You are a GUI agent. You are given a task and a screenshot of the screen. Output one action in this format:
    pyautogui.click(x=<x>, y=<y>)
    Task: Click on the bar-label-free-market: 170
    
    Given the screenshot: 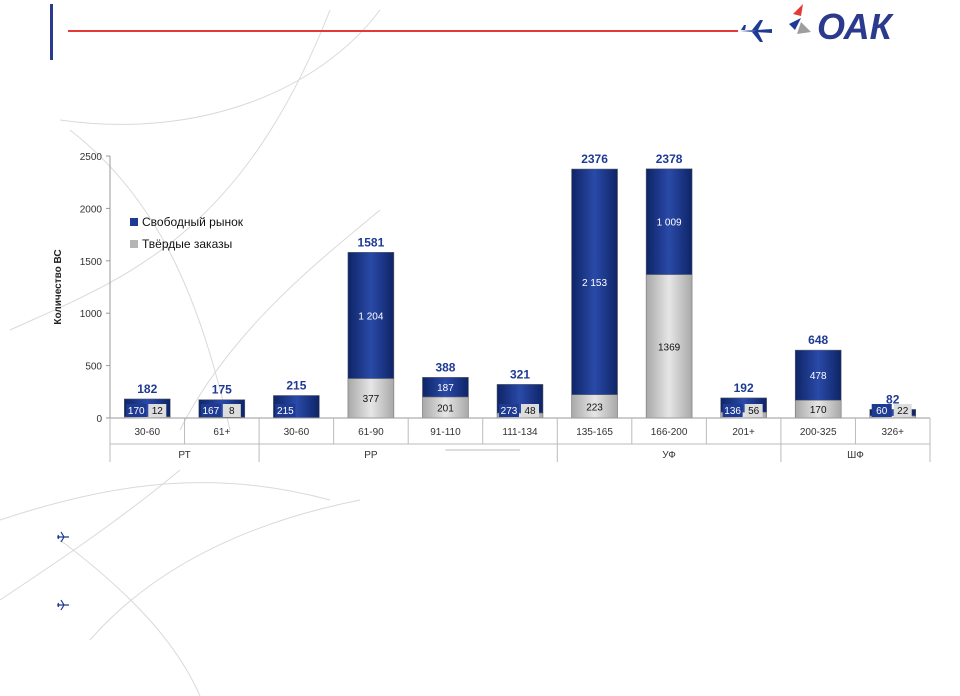 What is the action you would take?
    pyautogui.click(x=136, y=411)
    